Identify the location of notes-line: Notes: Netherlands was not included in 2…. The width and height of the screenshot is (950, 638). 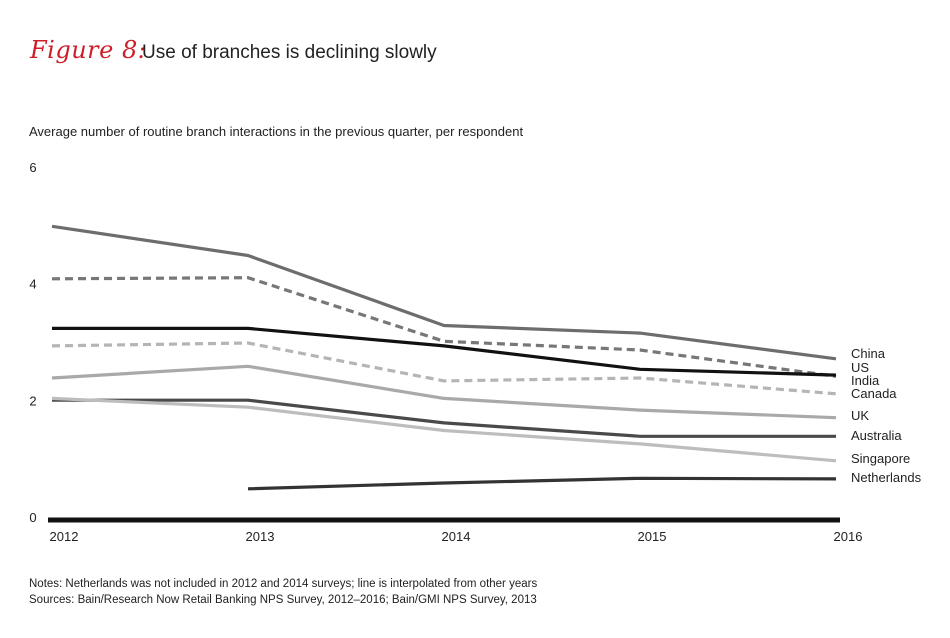
(283, 584).